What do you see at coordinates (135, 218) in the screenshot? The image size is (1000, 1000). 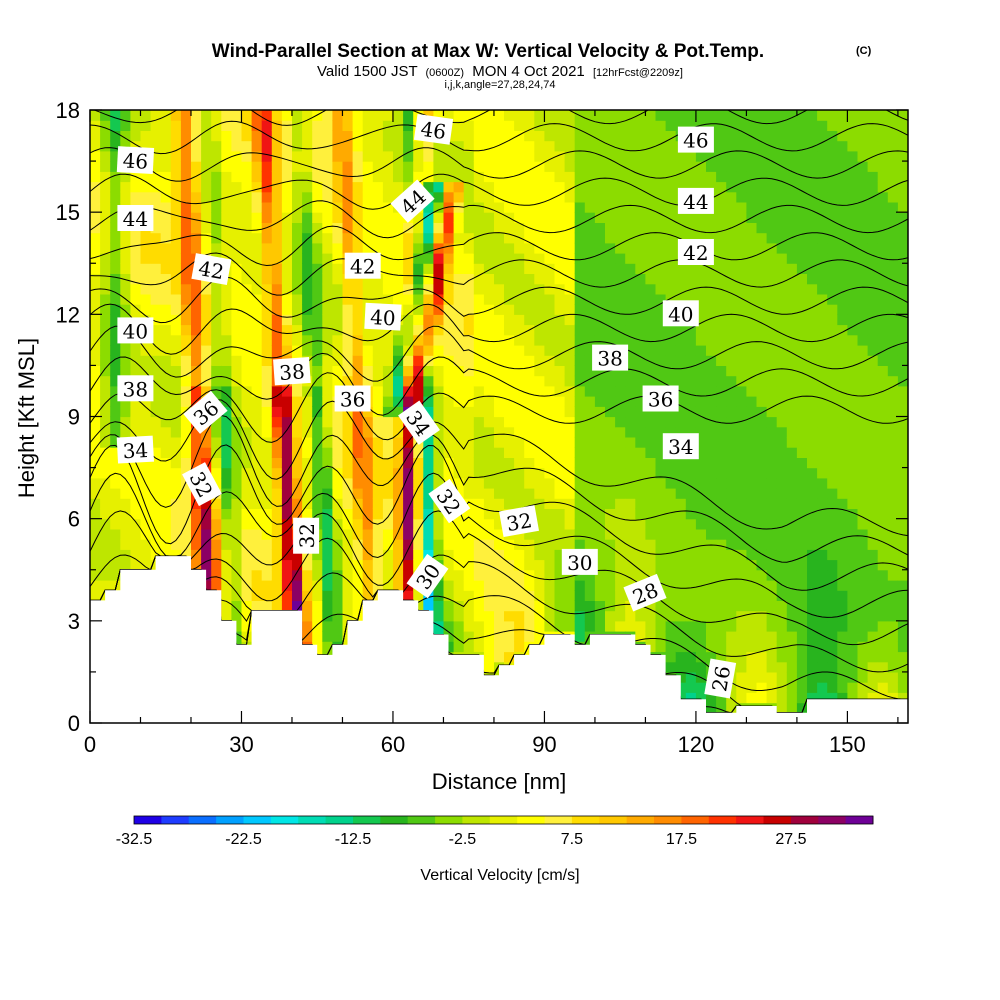 I see `contour-label: 44` at bounding box center [135, 218].